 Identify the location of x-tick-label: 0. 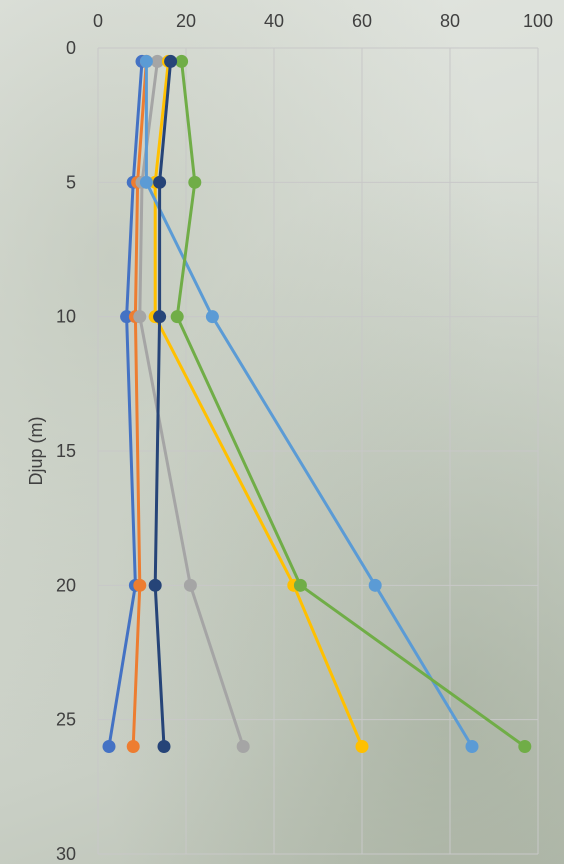
(98, 21).